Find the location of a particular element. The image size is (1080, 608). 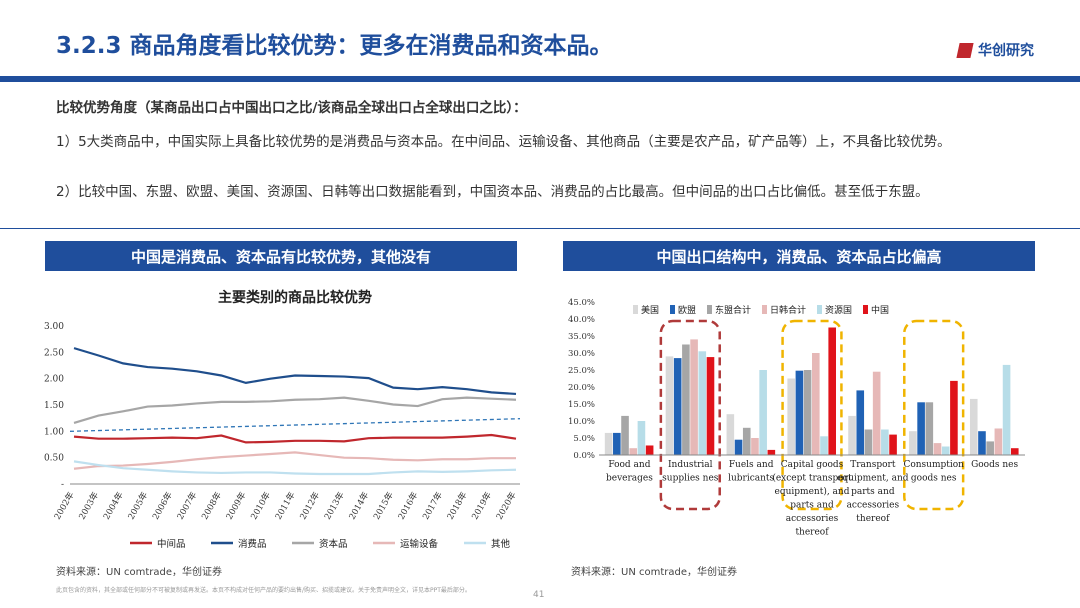

y-tick-label: 2.00 is located at coordinates (54, 380).